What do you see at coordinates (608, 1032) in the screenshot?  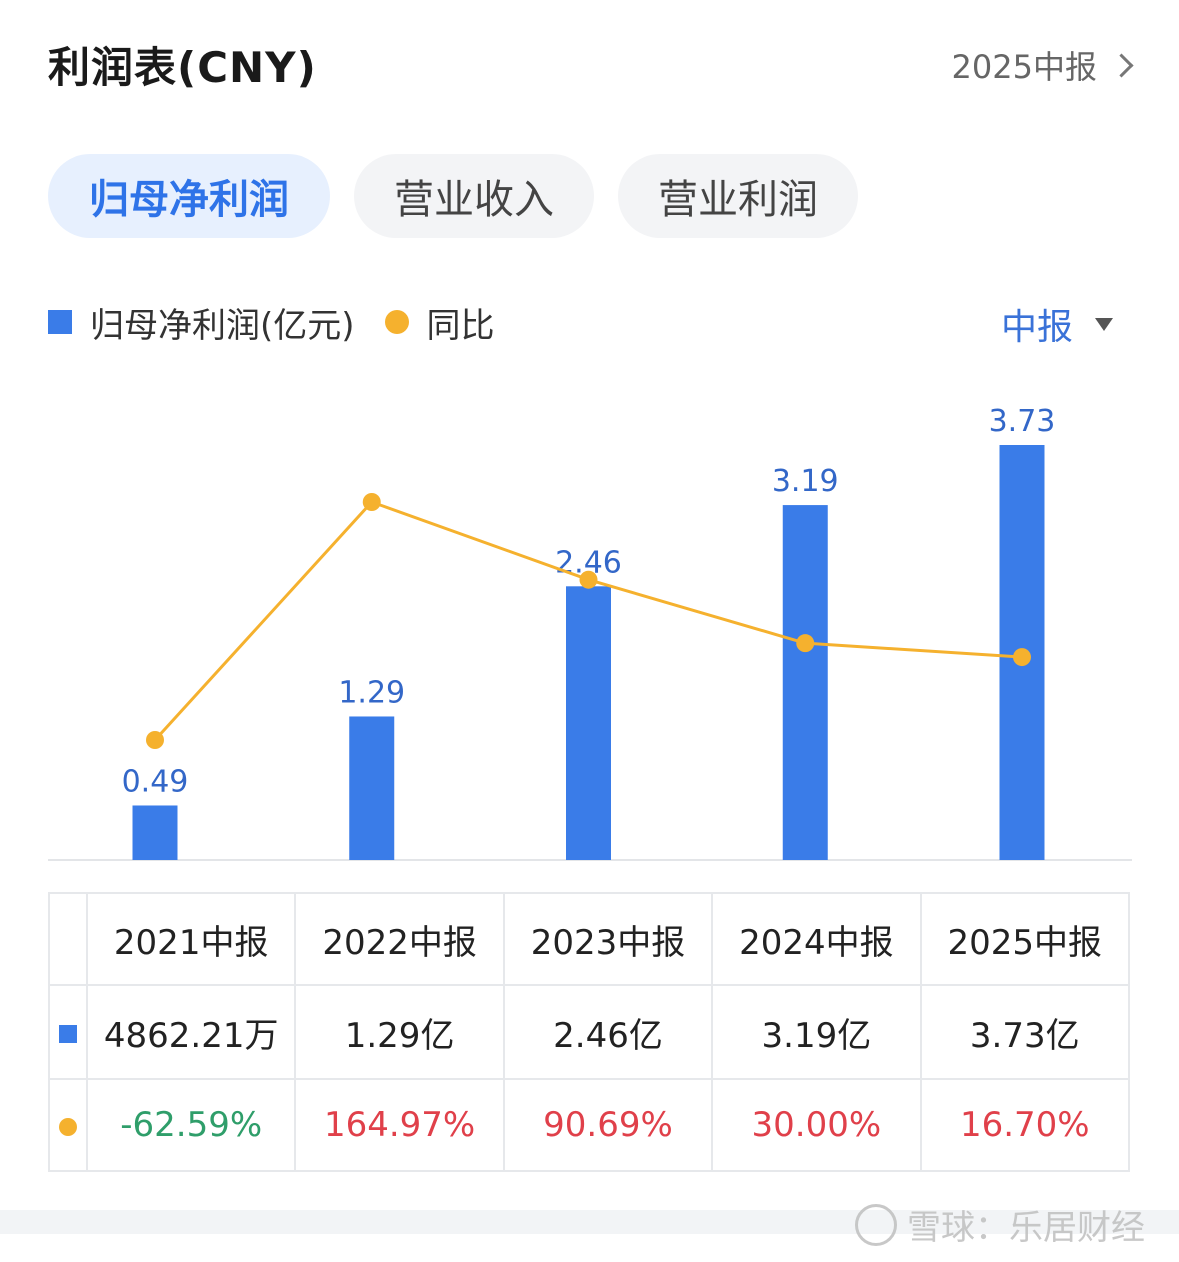 I see `value-cell: 2.46亿` at bounding box center [608, 1032].